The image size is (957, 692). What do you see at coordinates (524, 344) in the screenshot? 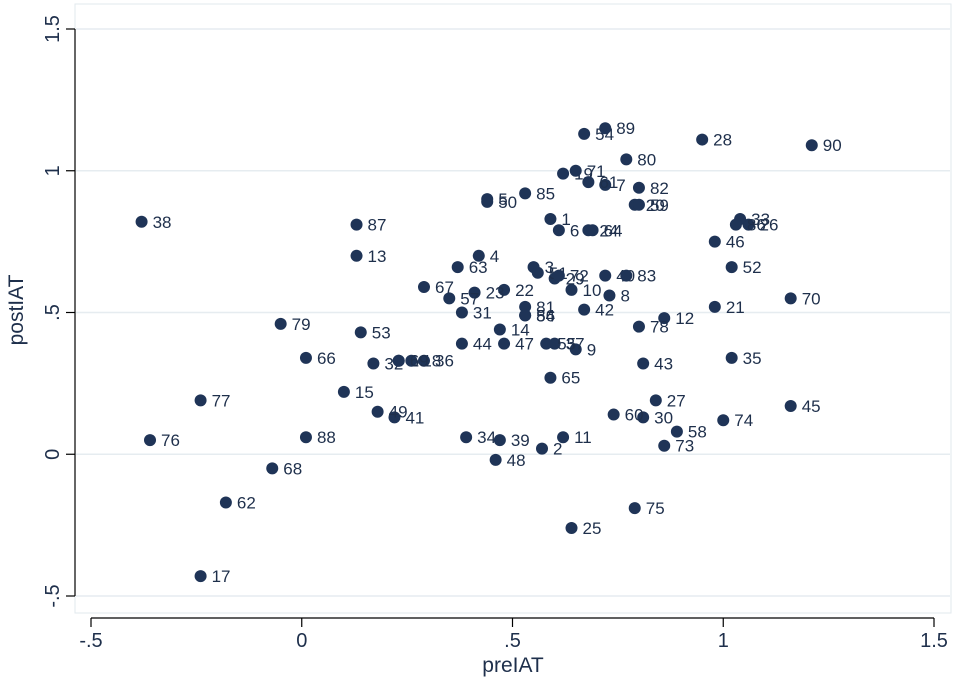
I see `point-label-47: 47` at bounding box center [524, 344].